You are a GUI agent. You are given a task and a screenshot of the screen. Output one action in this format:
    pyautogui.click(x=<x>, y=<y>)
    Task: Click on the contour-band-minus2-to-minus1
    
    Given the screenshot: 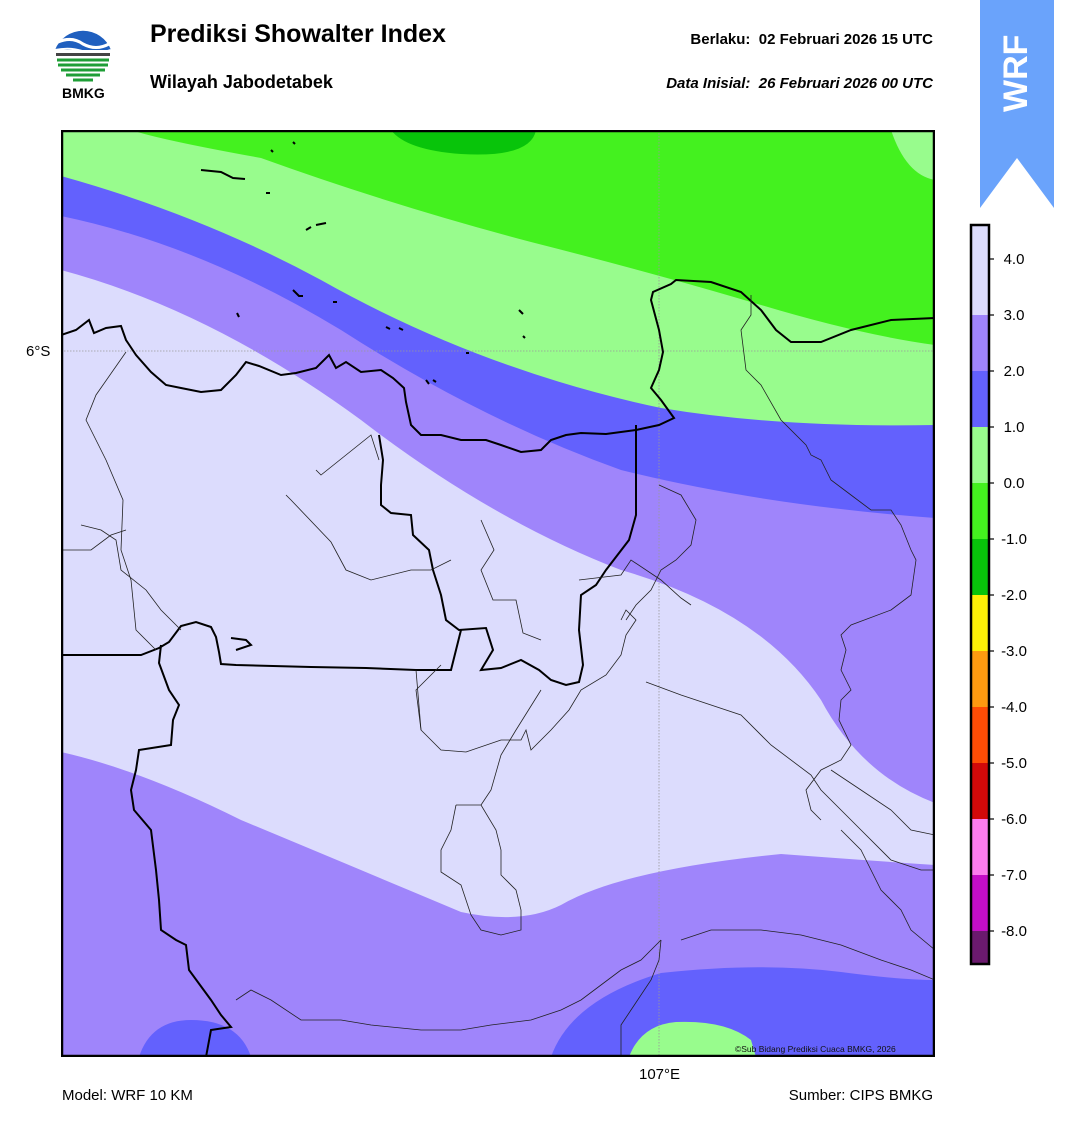 What is the action you would take?
    pyautogui.click(x=463, y=142)
    